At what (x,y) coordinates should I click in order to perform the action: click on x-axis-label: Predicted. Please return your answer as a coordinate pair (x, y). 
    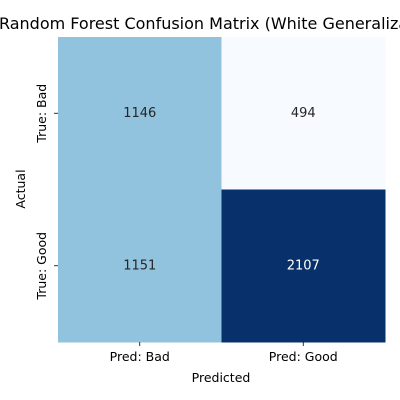
    Looking at the image, I should click on (221, 377).